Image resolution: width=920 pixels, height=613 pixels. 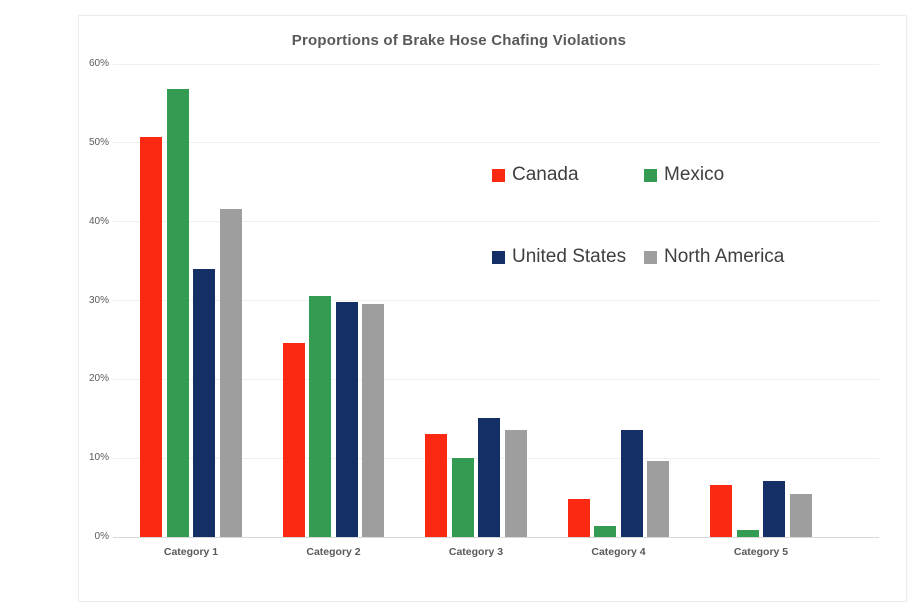 I want to click on legend-entry: Canada, so click(x=568, y=175).